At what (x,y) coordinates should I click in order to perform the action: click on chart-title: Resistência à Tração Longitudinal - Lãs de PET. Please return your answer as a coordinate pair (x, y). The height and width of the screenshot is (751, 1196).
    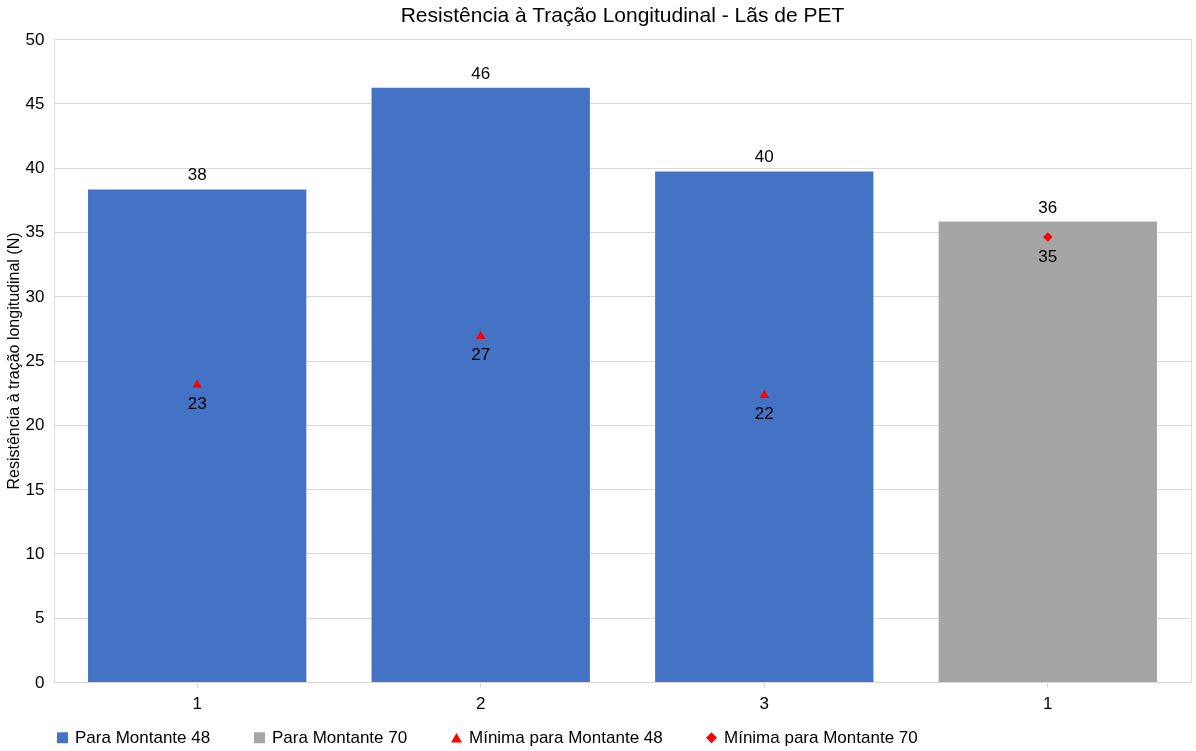
    Looking at the image, I should click on (622, 14).